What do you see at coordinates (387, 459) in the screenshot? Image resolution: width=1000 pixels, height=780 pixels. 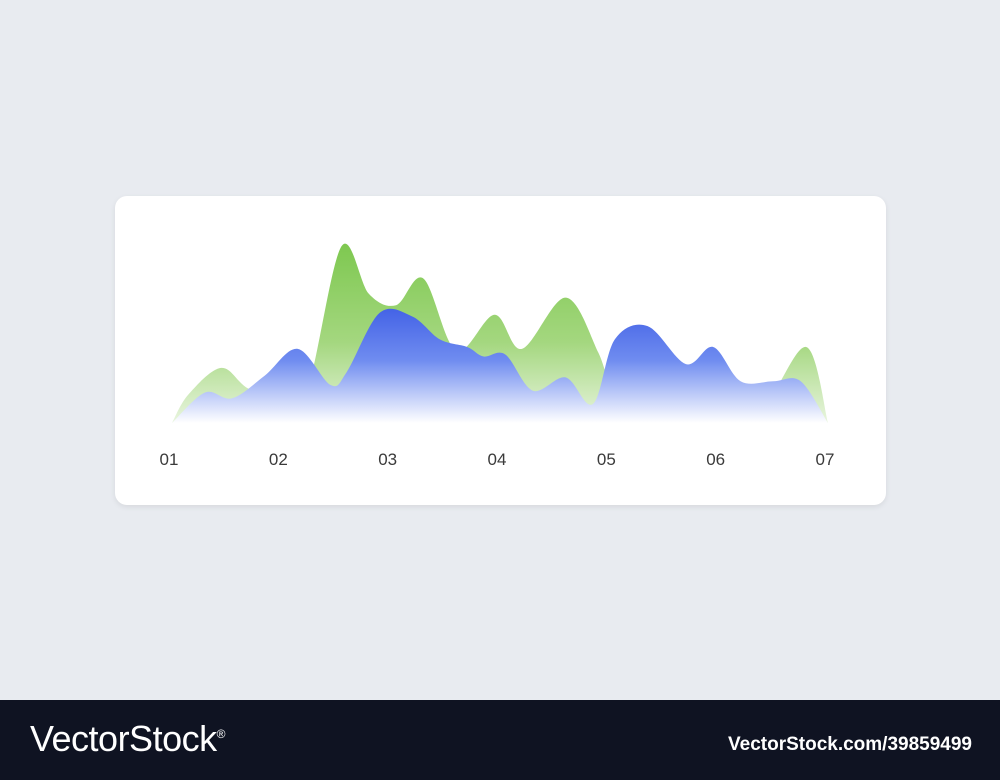 I see `x-tick-label: 03` at bounding box center [387, 459].